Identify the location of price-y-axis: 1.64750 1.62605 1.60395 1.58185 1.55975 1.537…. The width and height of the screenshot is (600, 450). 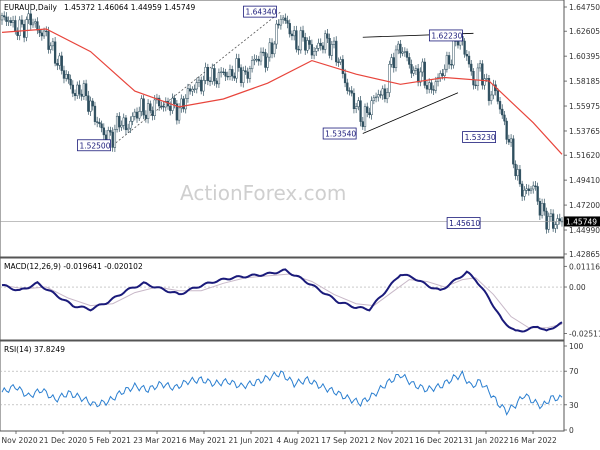
(582, 131).